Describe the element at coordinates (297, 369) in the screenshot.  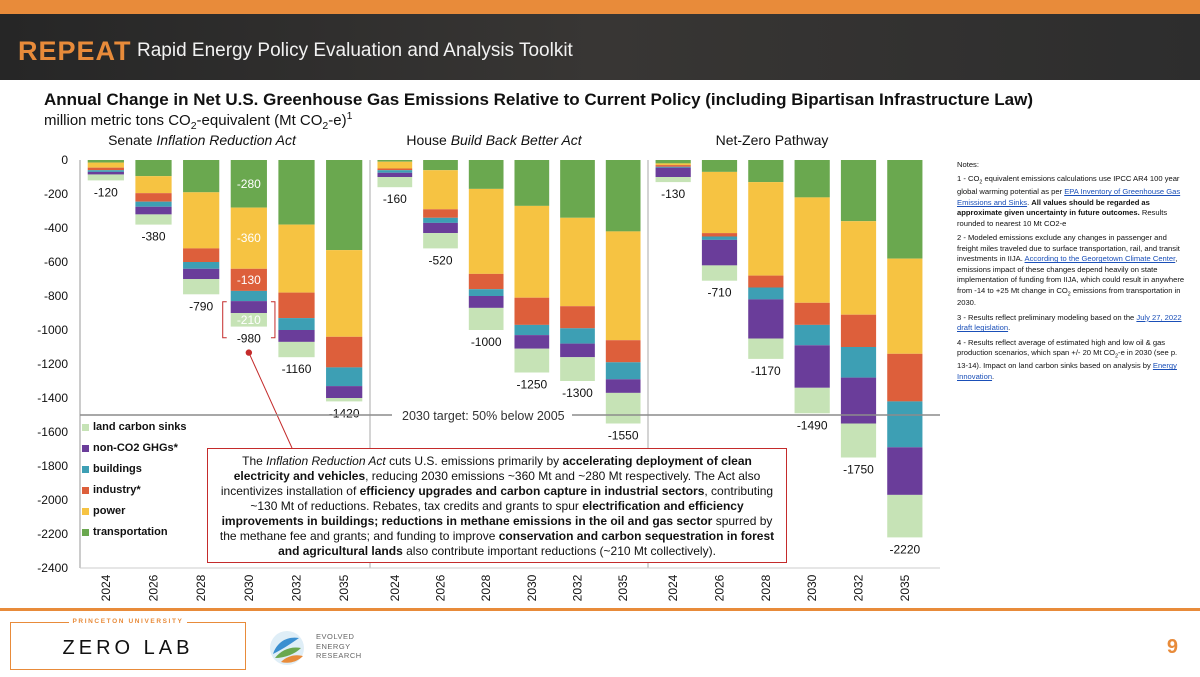
I see `bar-total-label: -1160` at that location.